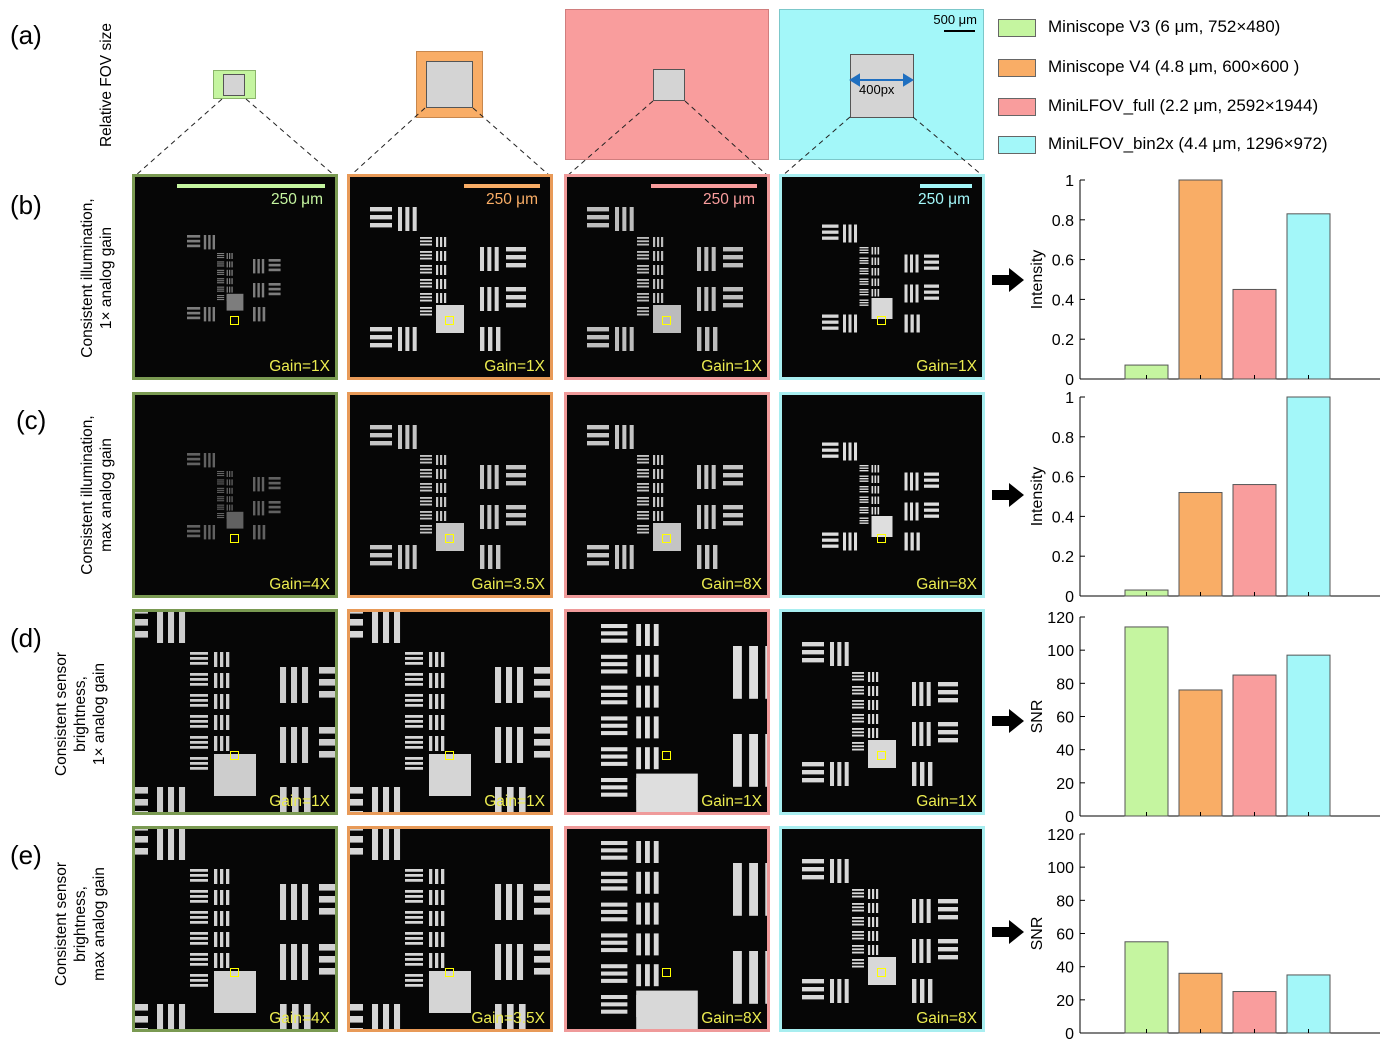 This screenshot has height=1042, width=1397. I want to click on y-tick-label: 0.8, so click(1063, 438).